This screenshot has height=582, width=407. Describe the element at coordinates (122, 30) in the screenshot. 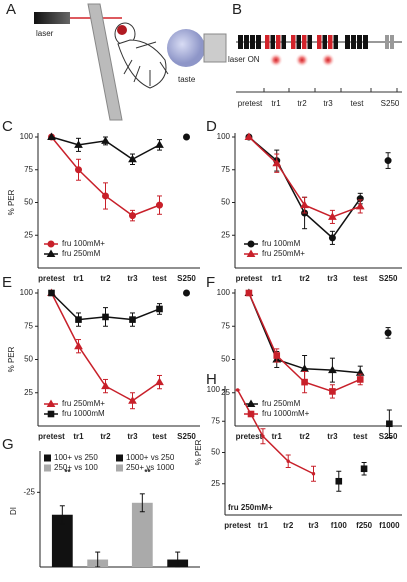

I see `fly-eye` at that location.